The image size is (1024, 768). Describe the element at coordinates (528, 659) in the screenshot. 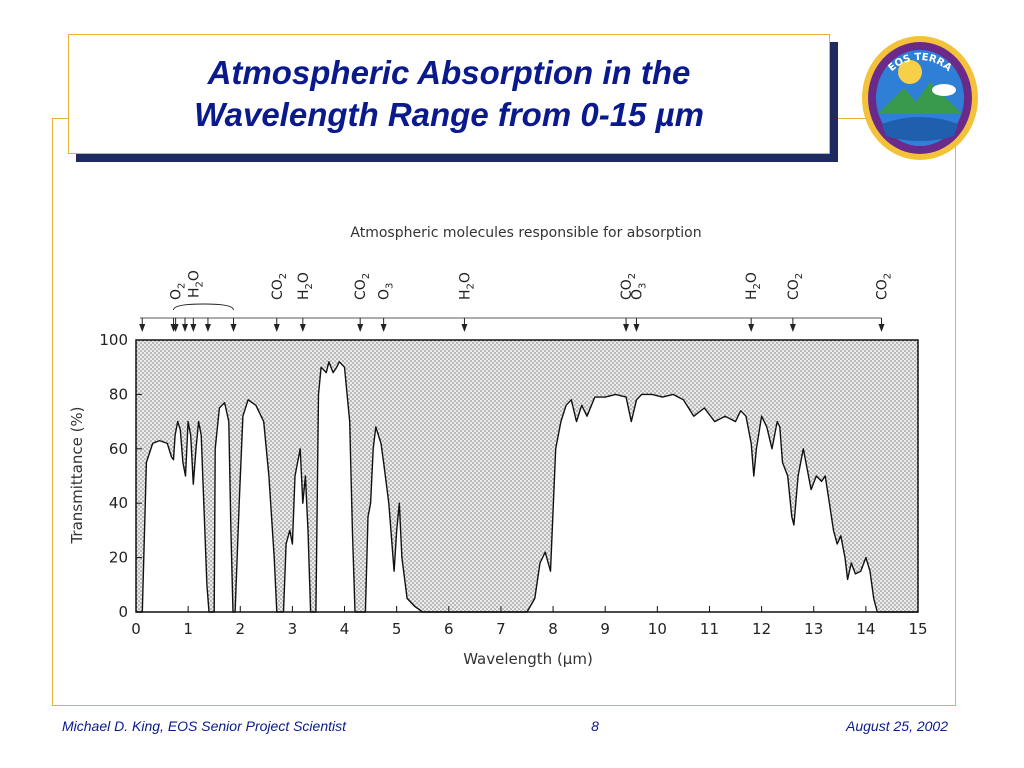

I see `x-axis-label: Wavelength (µm)` at that location.